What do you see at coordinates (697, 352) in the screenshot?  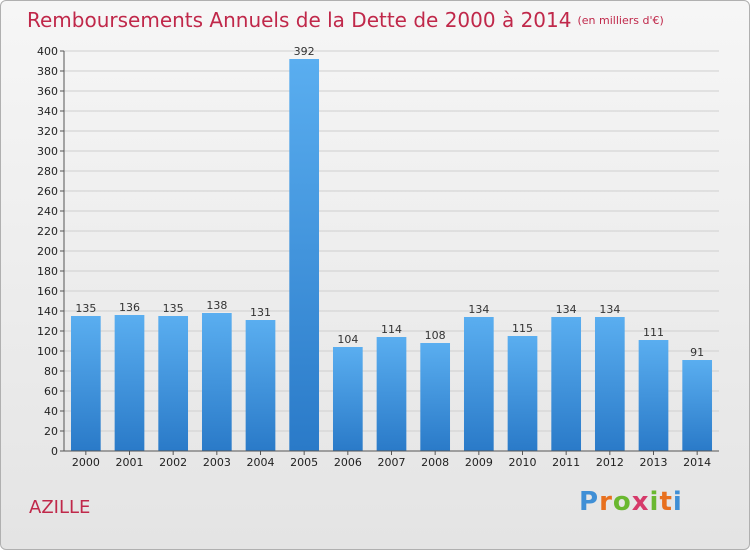 I see `data-label: 91` at bounding box center [697, 352].